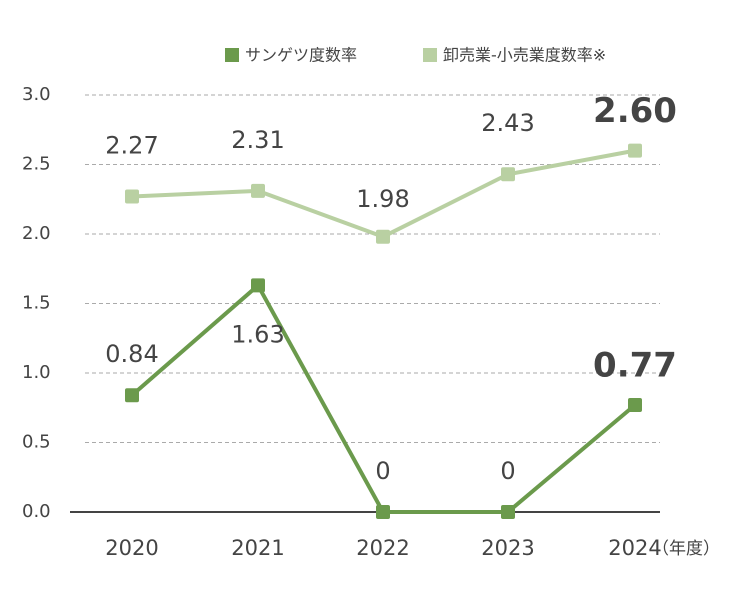 The height and width of the screenshot is (598, 731). I want to click on data-label: 1.98, so click(382, 199).